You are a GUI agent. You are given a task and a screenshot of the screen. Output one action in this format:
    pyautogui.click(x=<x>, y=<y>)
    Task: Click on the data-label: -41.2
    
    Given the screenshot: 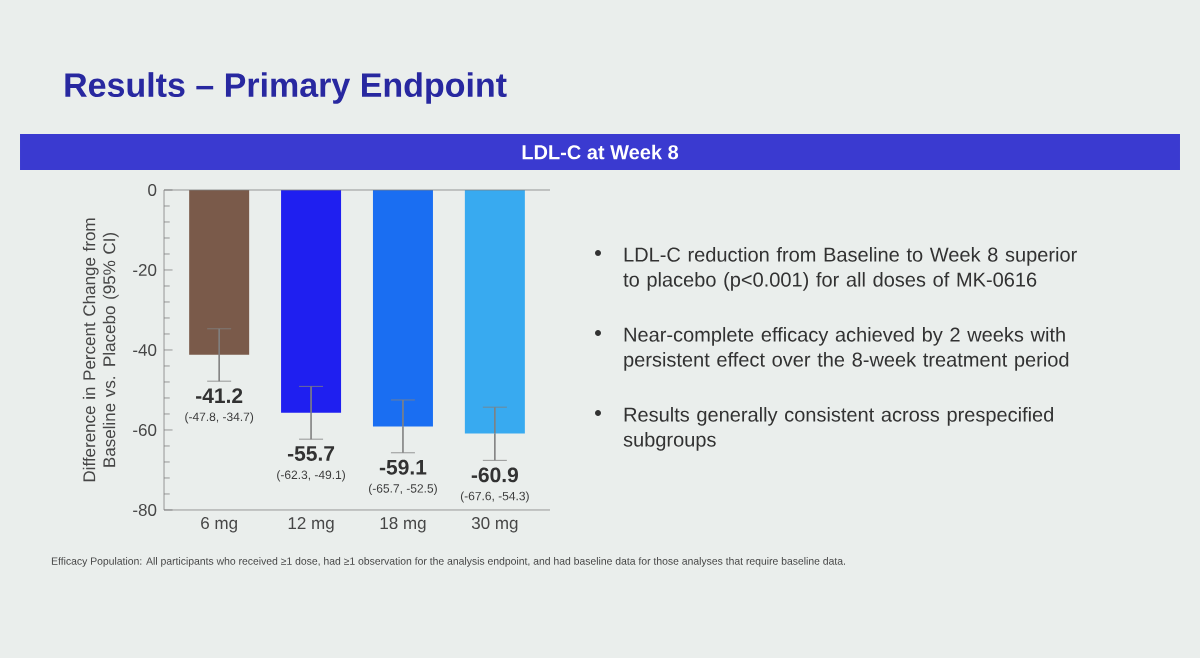 What is the action you would take?
    pyautogui.click(x=219, y=395)
    